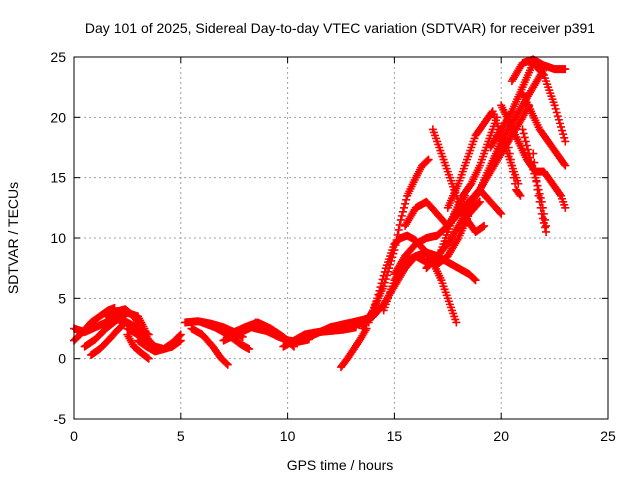  Describe the element at coordinates (395, 436) in the screenshot. I see `x-tick-label: 15` at that location.